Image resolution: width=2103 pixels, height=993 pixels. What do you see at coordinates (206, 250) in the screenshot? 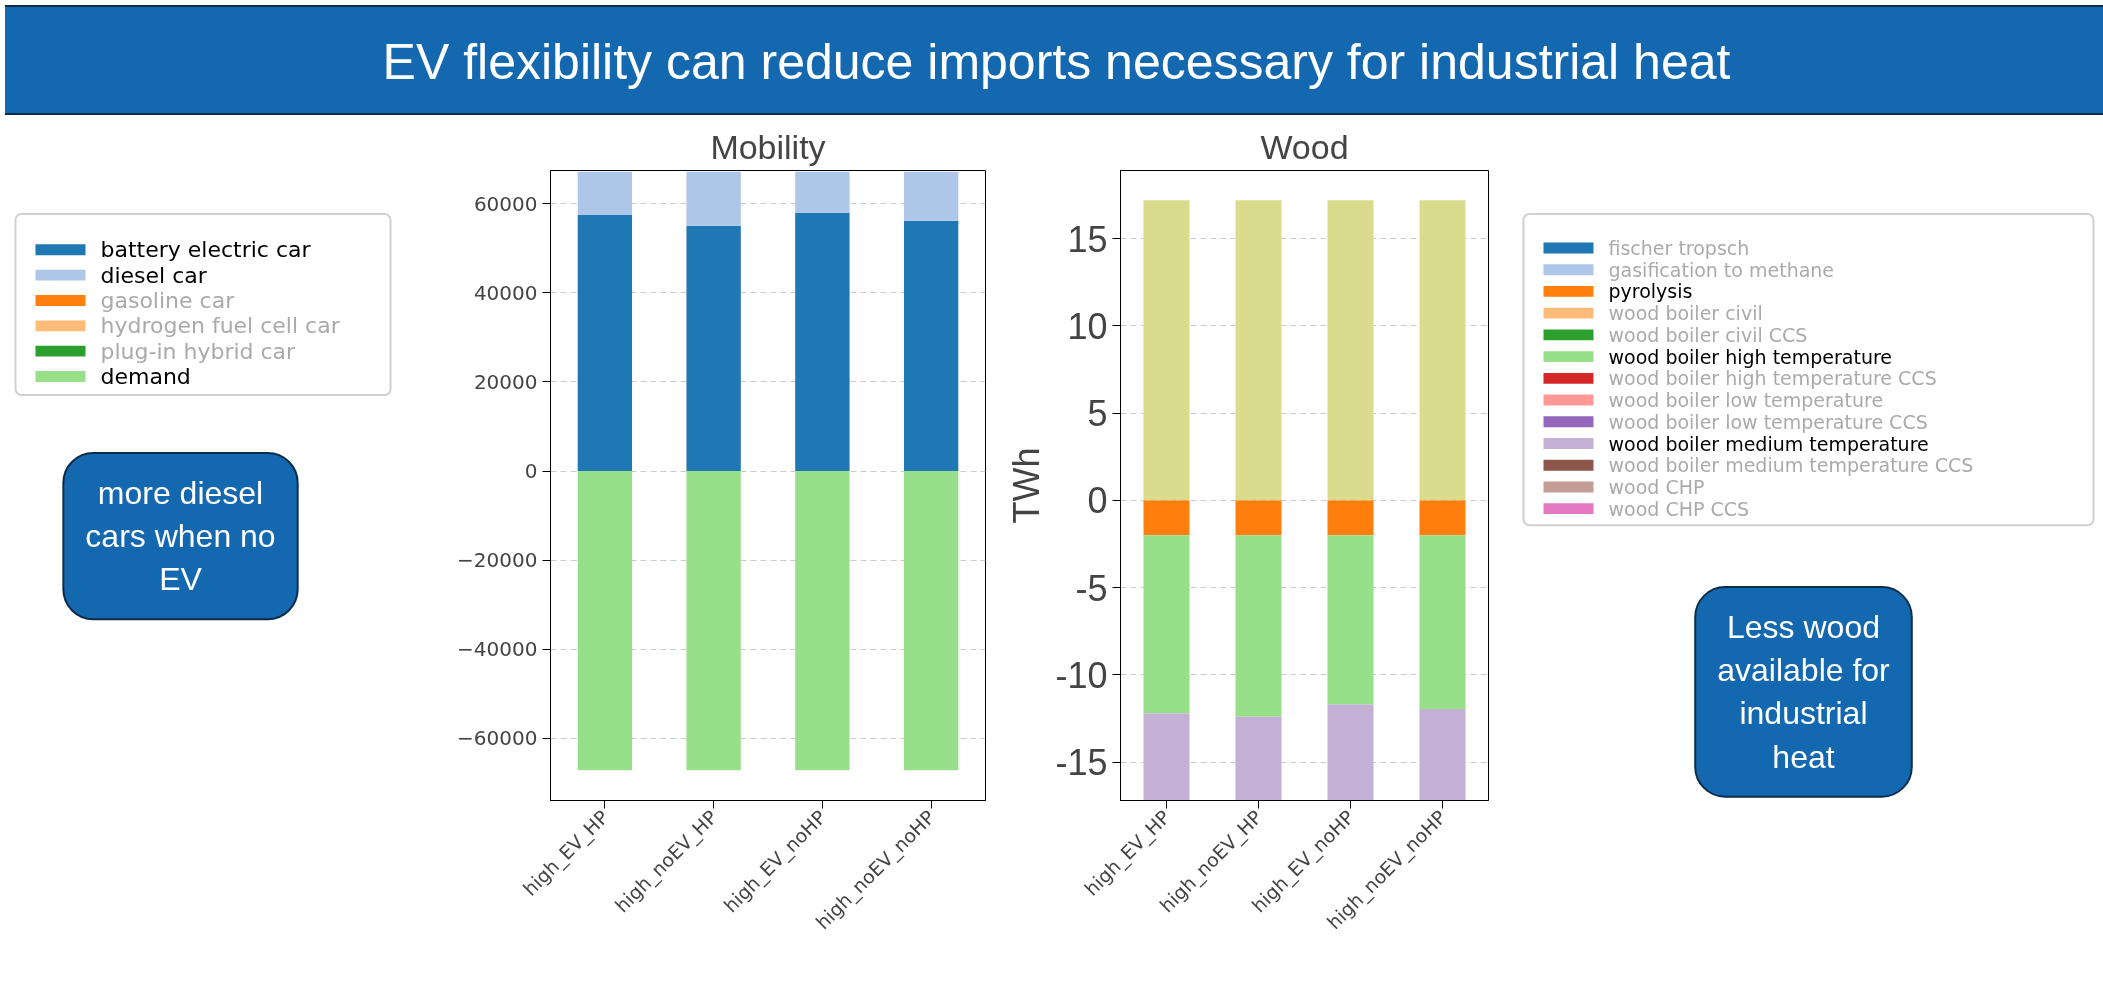
I see `legend-label: battery electric car` at bounding box center [206, 250].